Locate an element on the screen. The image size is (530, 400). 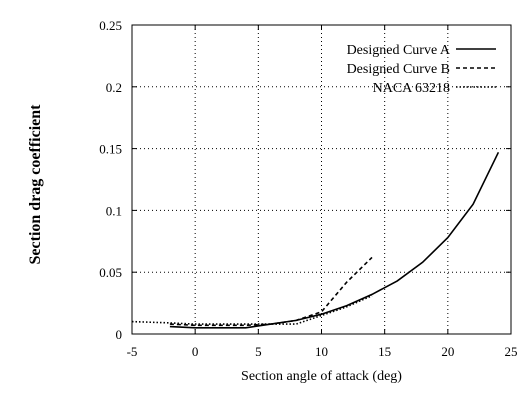
x-tick-label: 0 is located at coordinates (195, 351).